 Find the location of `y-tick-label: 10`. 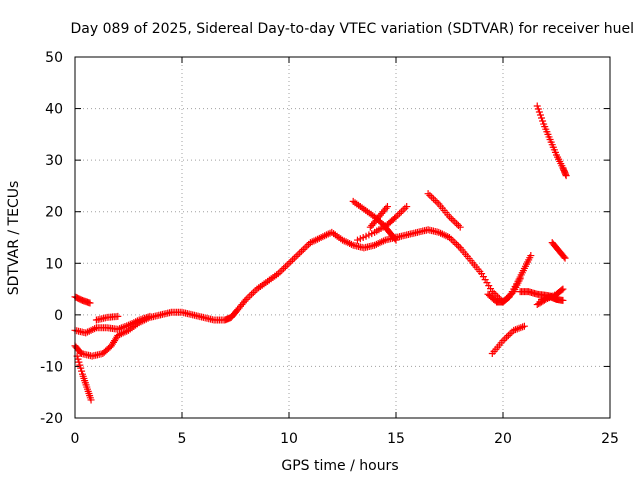

y-tick-label: 10 is located at coordinates (54, 264).